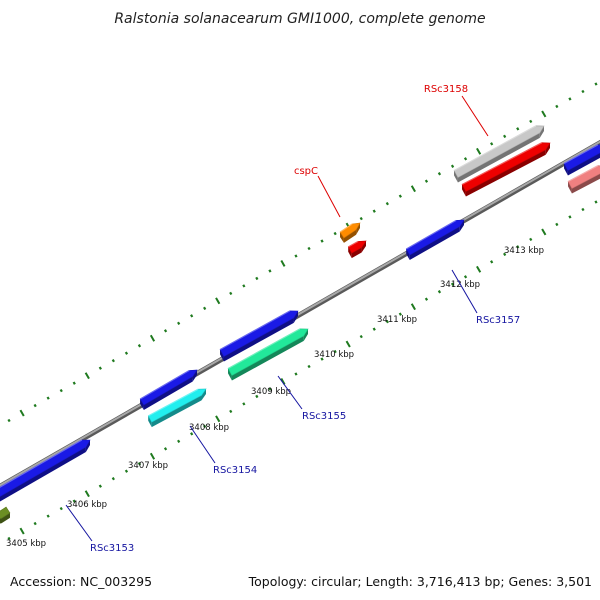  Describe the element at coordinates (306, 171) in the screenshot. I see `gene-label: cspC` at that location.